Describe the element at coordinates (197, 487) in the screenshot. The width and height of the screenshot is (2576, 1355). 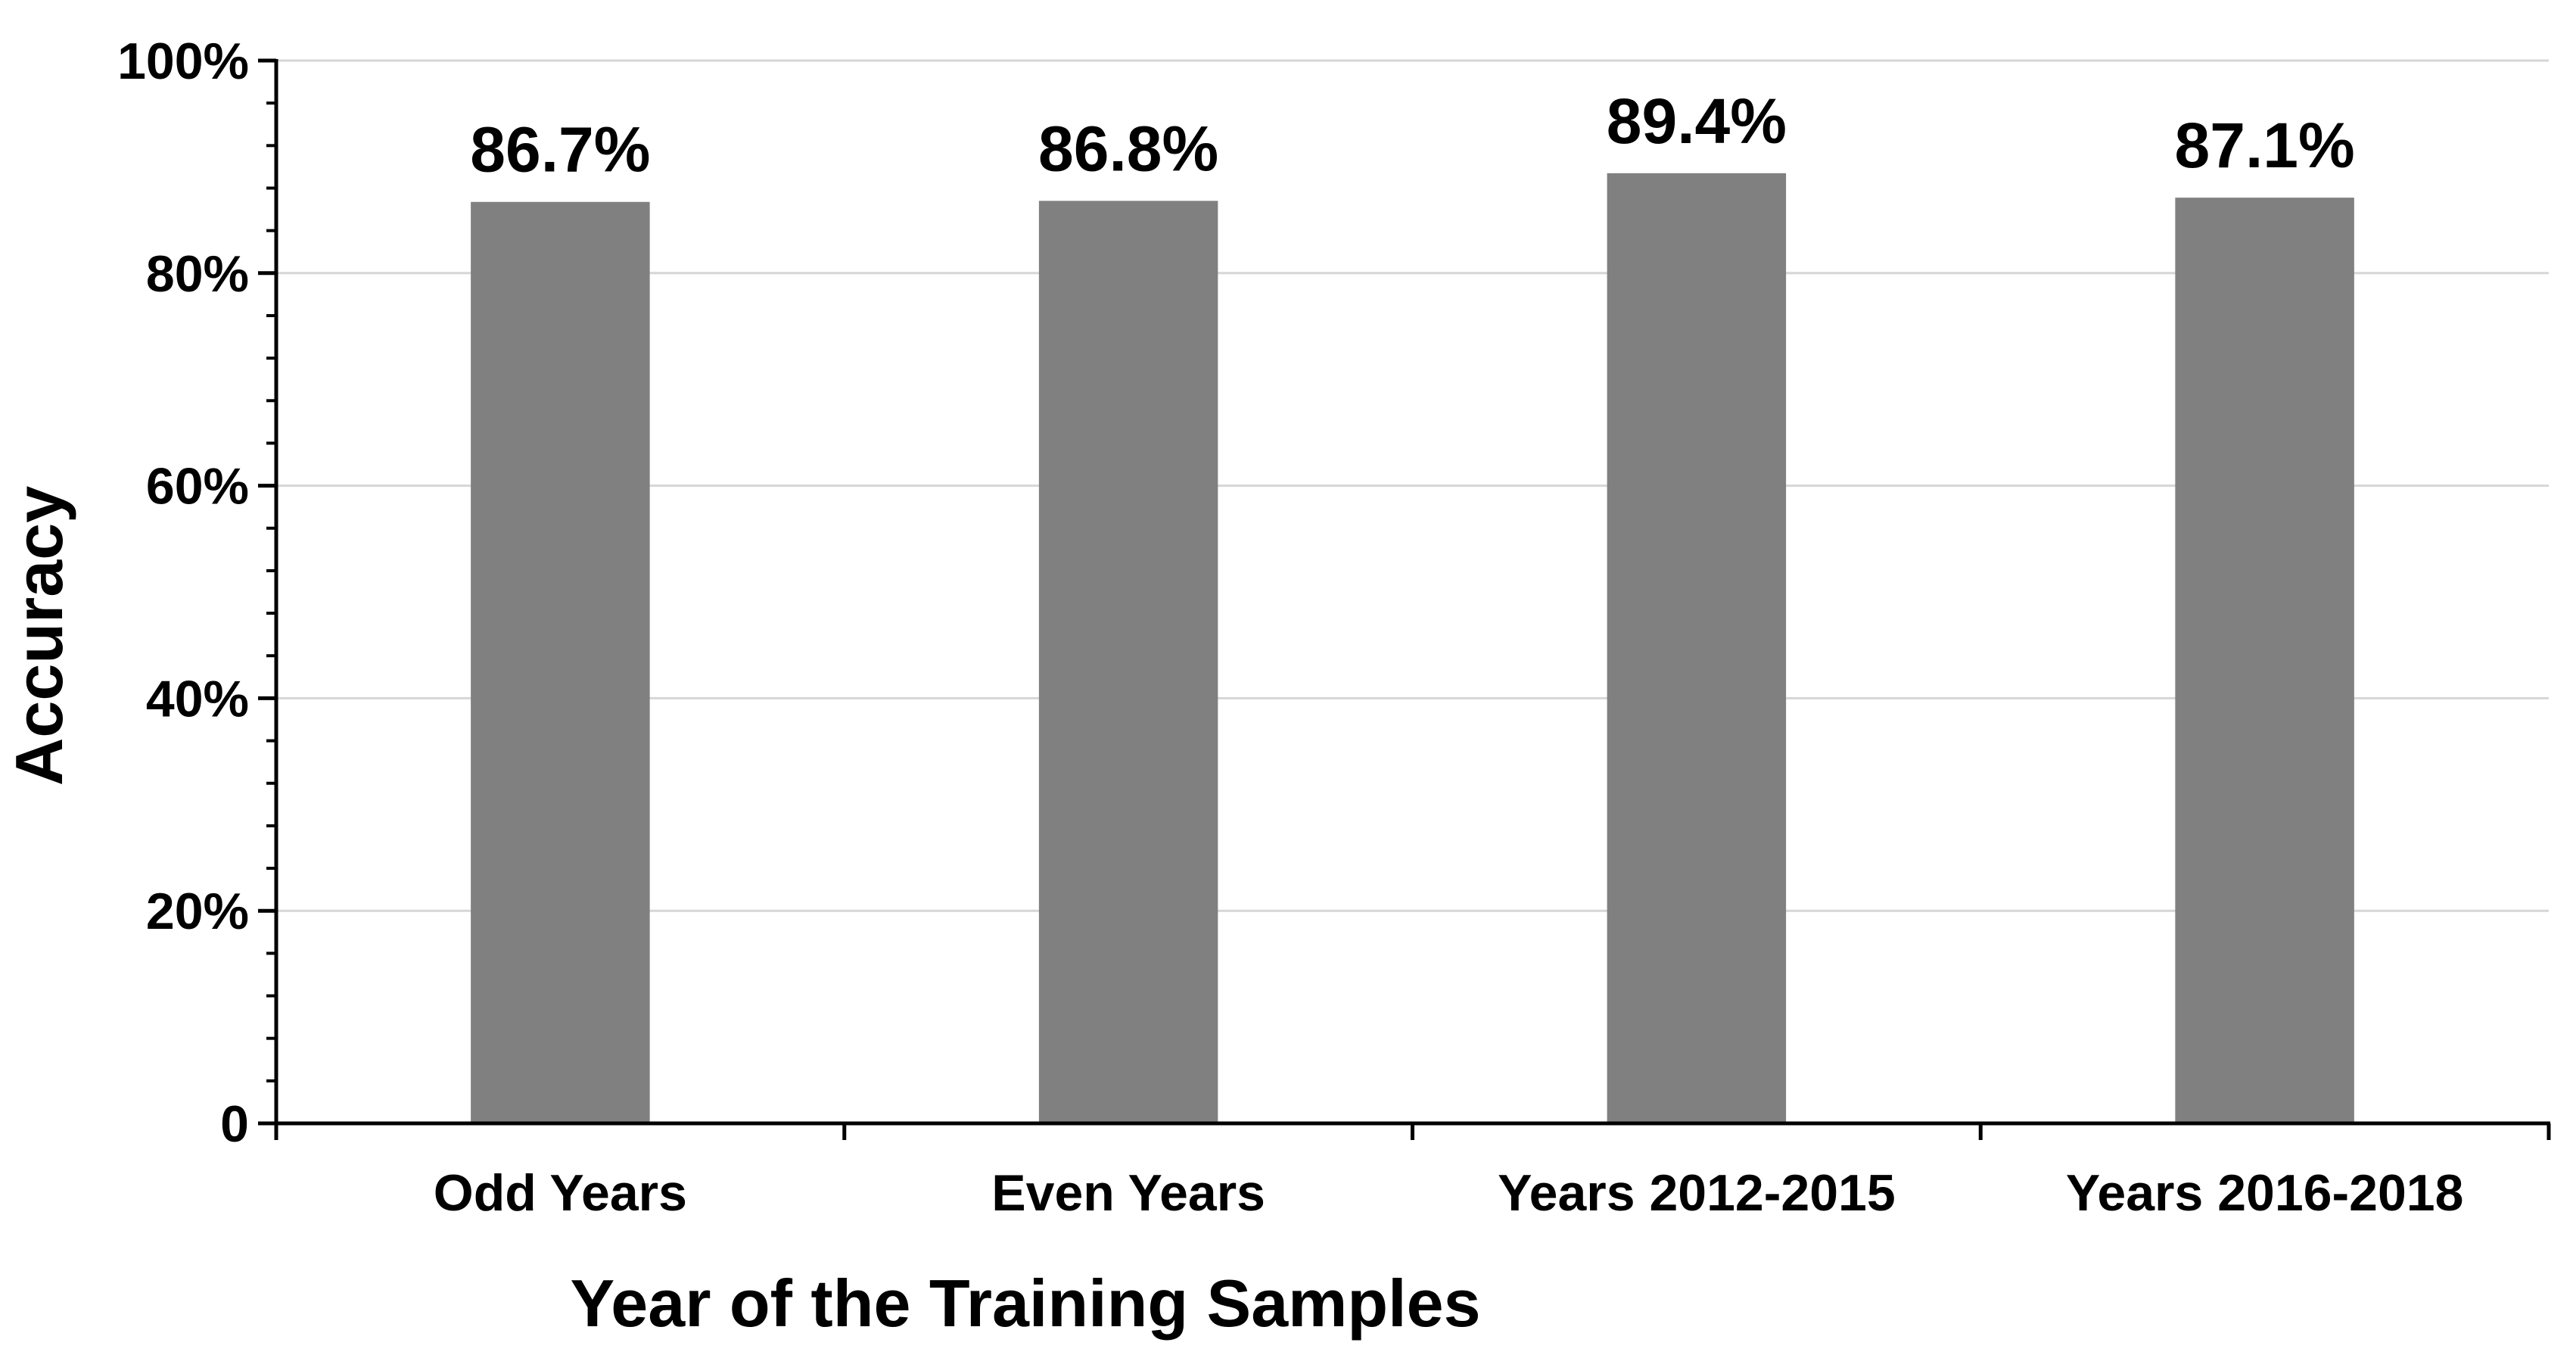
I see `y-tick-label: 60%` at that location.